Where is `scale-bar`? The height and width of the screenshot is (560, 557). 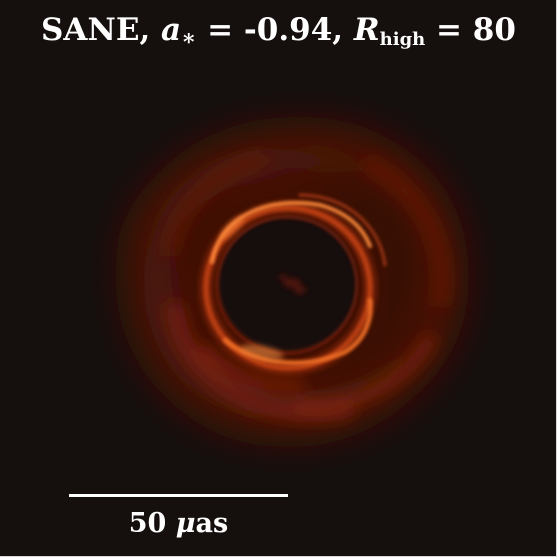
scale-bar is located at coordinates (178, 495).